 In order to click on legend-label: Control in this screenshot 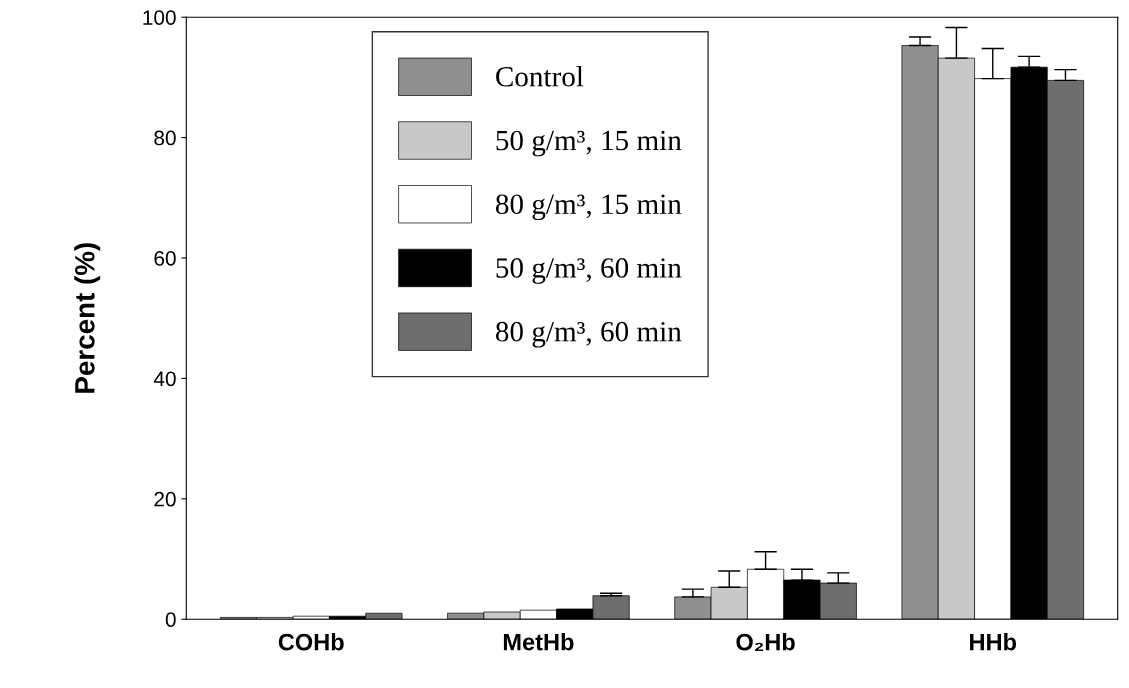, I will do `click(540, 76)`.